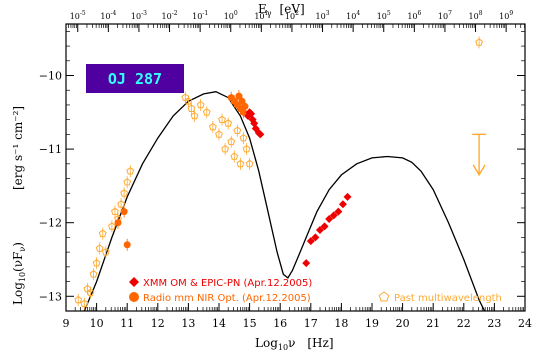 This screenshot has height=354, width=543. What do you see at coordinates (50, 76) in the screenshot?
I see `y-tick-label: −10` at bounding box center [50, 76].